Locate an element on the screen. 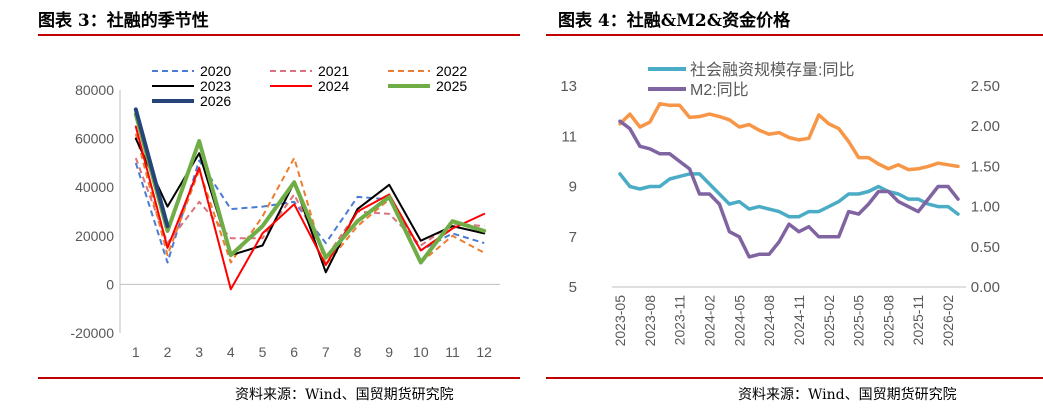 This screenshot has height=409, width=1043. y-right-tick-label: 2.00 is located at coordinates (985, 126).